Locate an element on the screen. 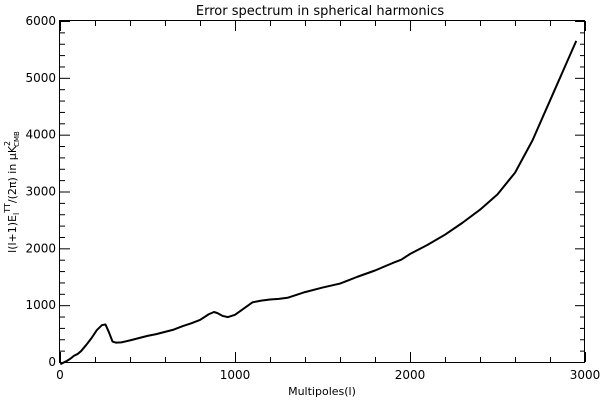 The image size is (600, 400). y-tick-label: 0 is located at coordinates (52, 362).